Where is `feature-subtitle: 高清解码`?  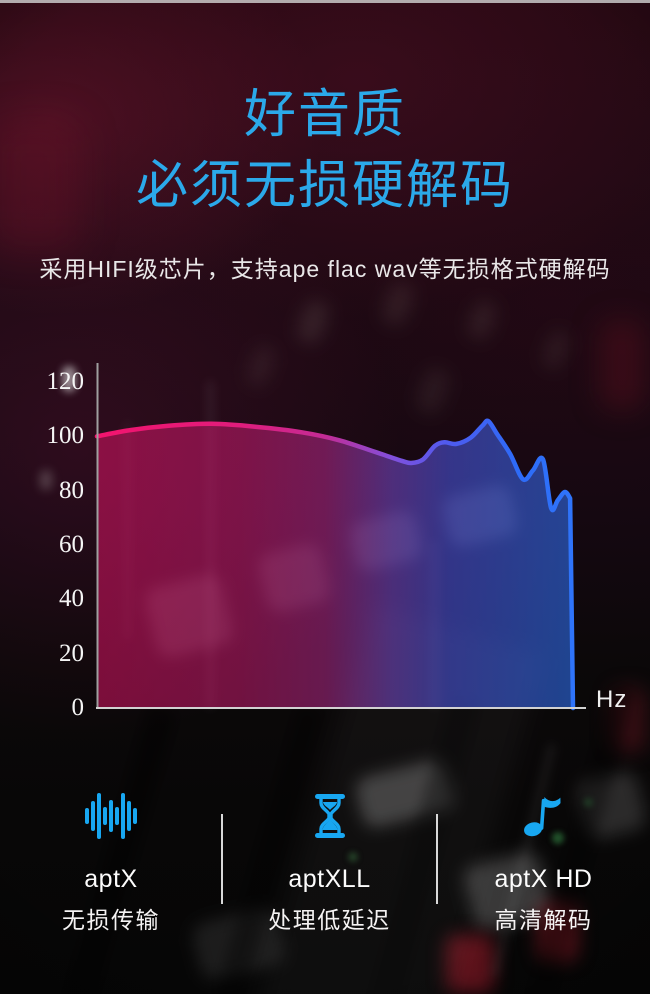 feature-subtitle: 高清解码 is located at coordinates (543, 920).